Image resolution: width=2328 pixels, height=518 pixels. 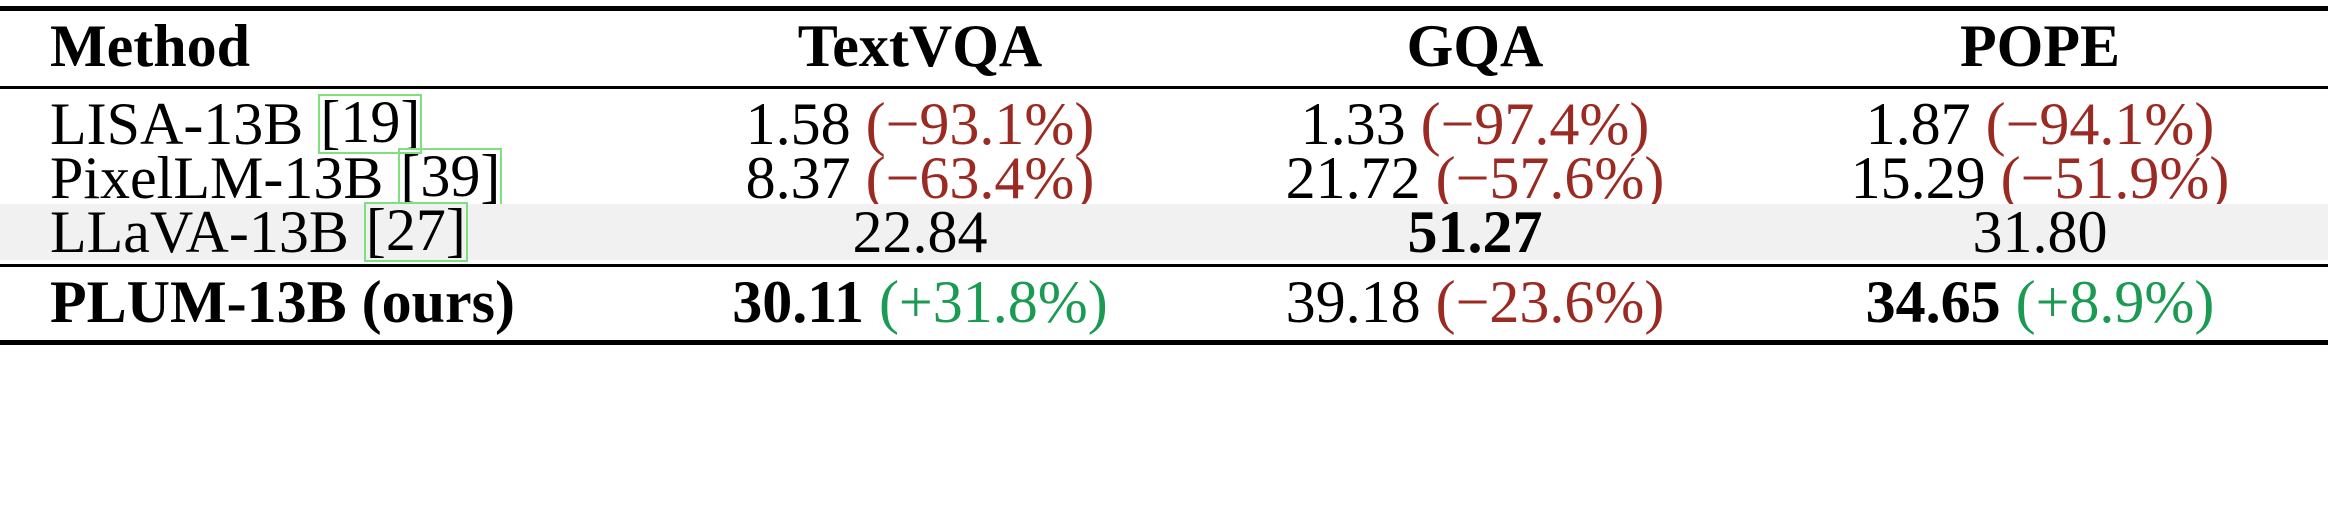 I want to click on pope-cell: 31.80, so click(x=2040, y=232).